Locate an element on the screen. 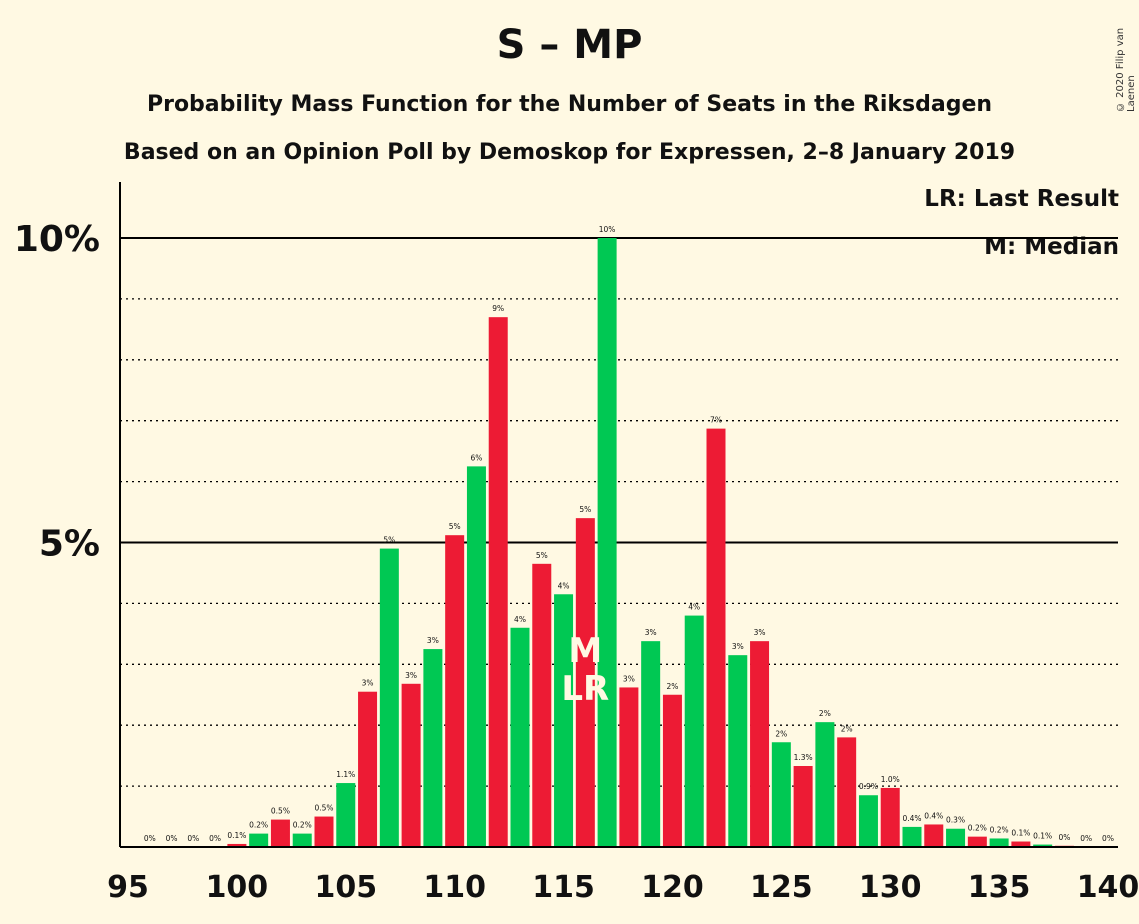 The height and width of the screenshot is (924, 1139). x-tick-label: 95 is located at coordinates (128, 887).